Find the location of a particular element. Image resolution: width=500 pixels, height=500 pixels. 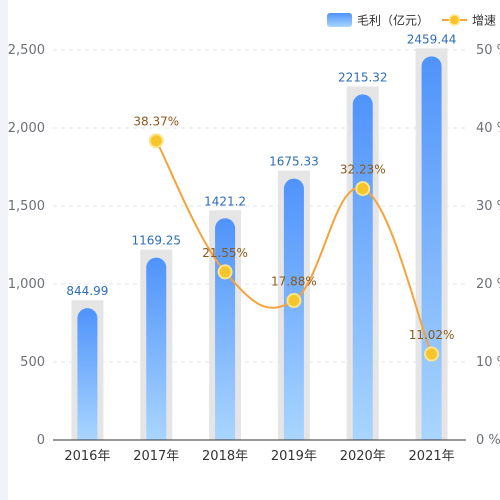

x-tick-label: 2021年 is located at coordinates (432, 456).